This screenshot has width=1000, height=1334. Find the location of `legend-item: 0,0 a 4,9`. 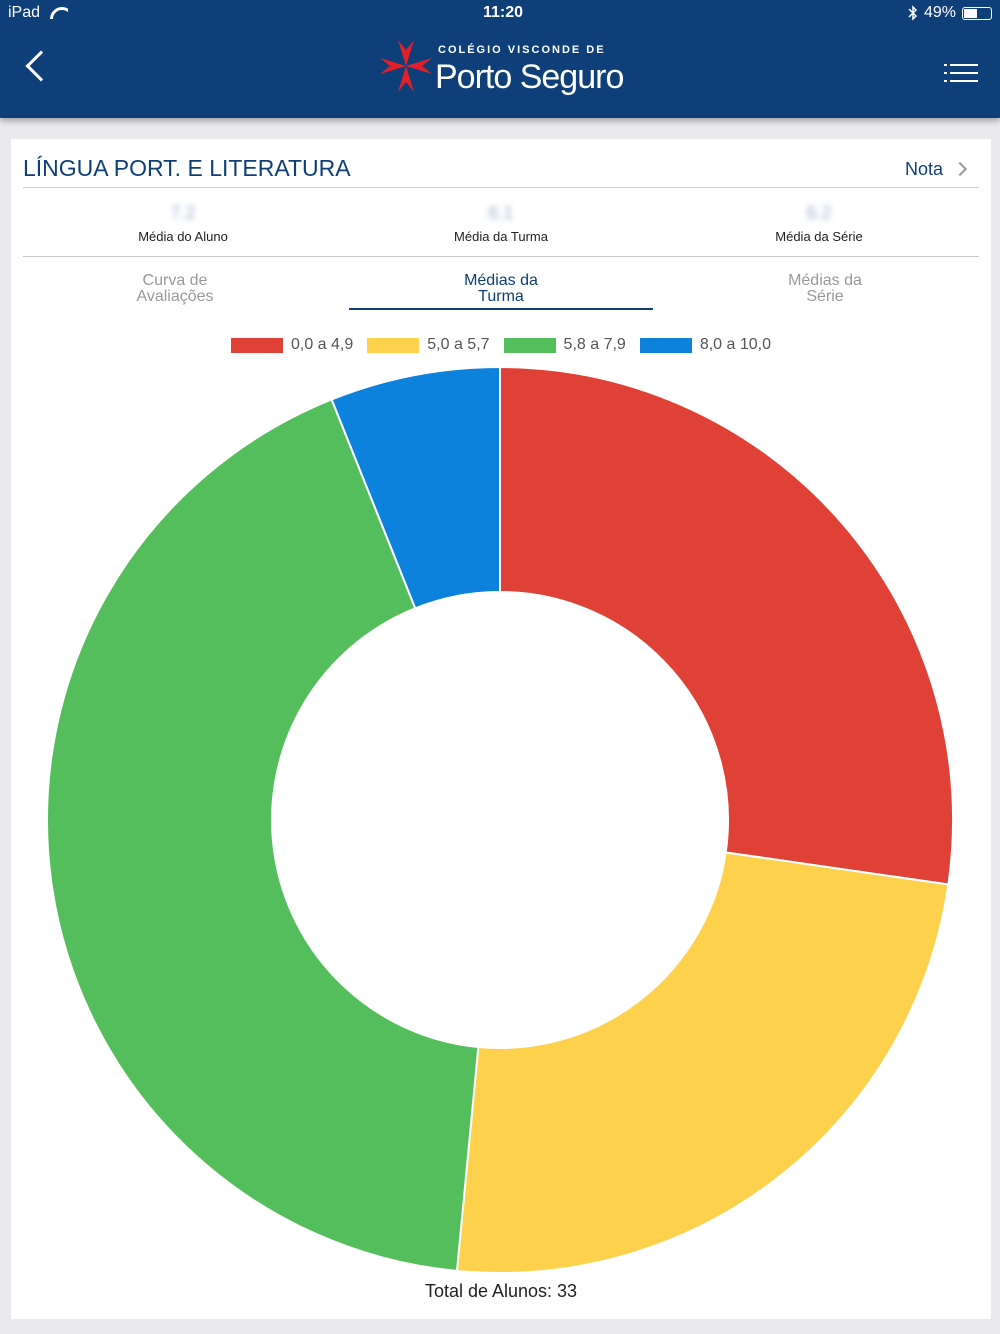

legend-item: 0,0 a 4,9 is located at coordinates (292, 345).